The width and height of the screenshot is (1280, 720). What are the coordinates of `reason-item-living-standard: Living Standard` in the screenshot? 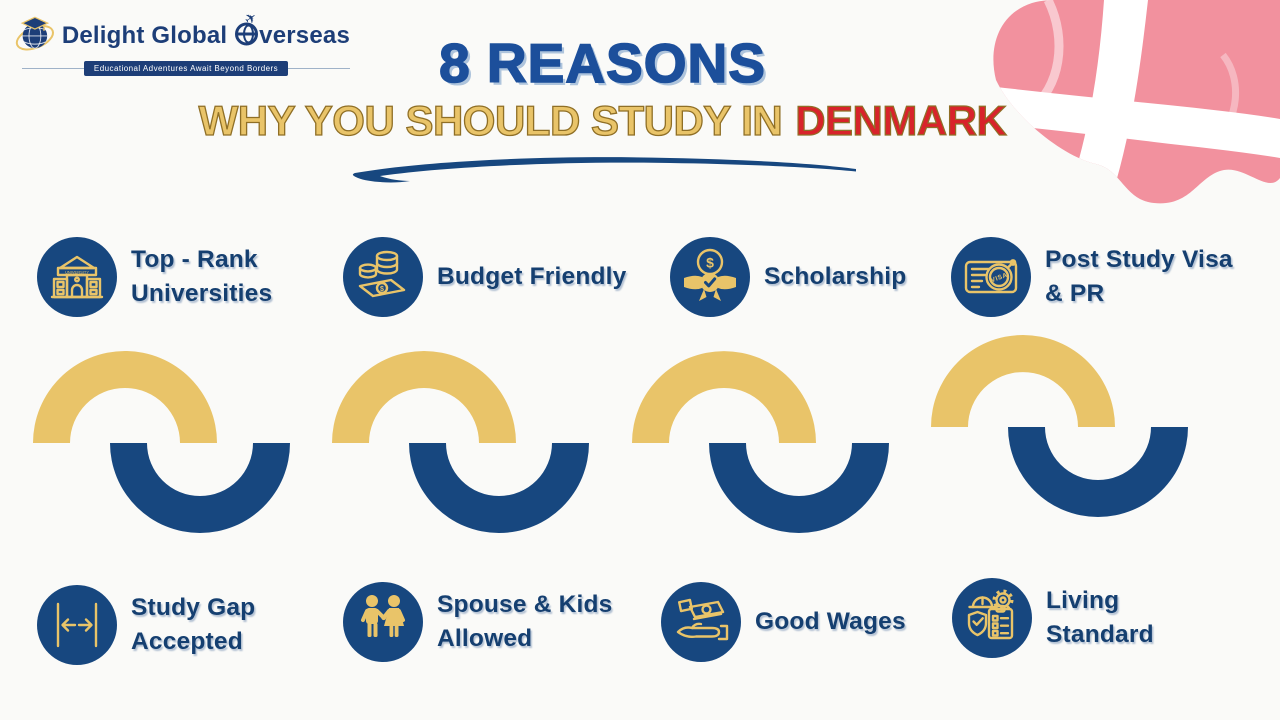 It's located at (1053, 618).